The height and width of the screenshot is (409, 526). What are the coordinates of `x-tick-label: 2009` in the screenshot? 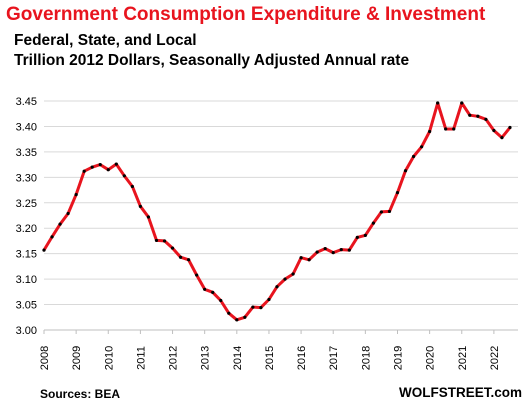 It's located at (77, 358).